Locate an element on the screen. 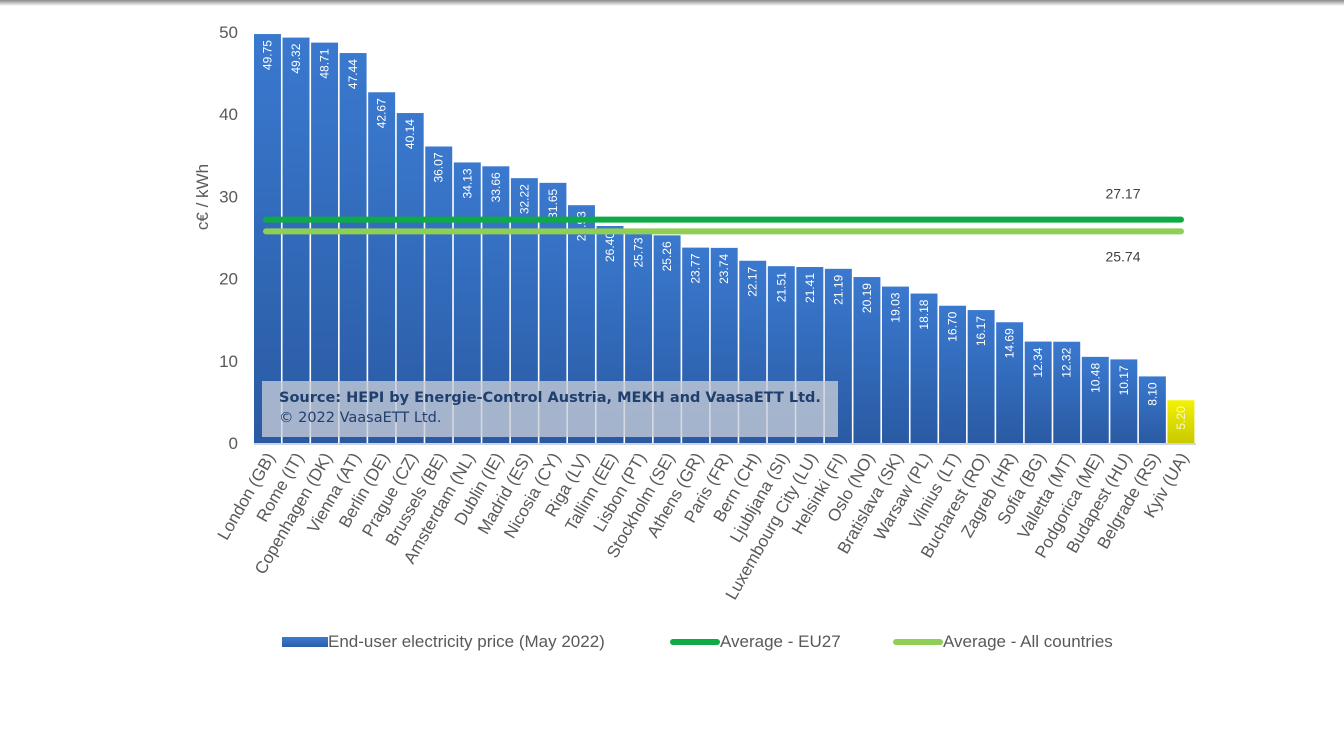  bar-value-label: 48.71 is located at coordinates (325, 63).